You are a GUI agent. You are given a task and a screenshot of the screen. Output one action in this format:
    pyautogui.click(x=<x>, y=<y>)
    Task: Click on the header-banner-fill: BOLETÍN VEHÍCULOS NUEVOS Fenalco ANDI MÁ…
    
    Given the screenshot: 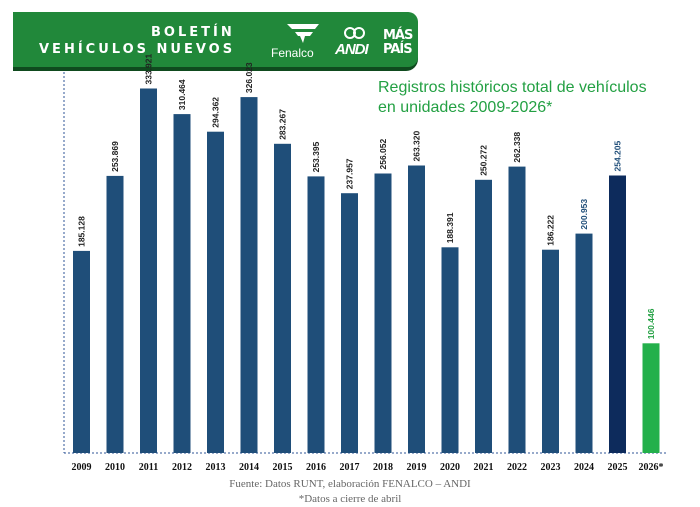 What is the action you would take?
    pyautogui.click(x=215, y=39)
    